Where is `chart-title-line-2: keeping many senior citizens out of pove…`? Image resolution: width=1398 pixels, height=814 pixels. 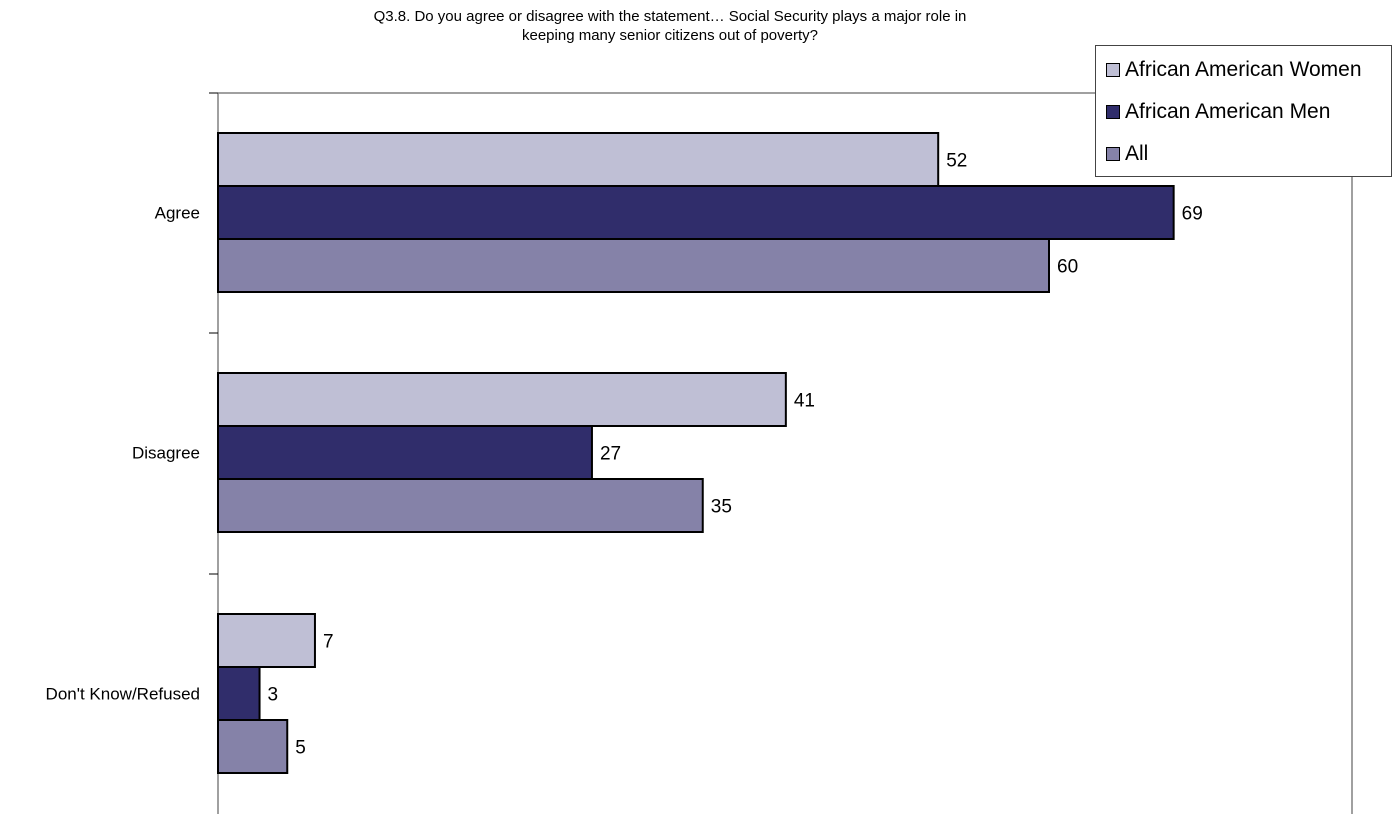
chart-title-line-2: keeping many senior citizens out of pove… is located at coordinates (670, 35).